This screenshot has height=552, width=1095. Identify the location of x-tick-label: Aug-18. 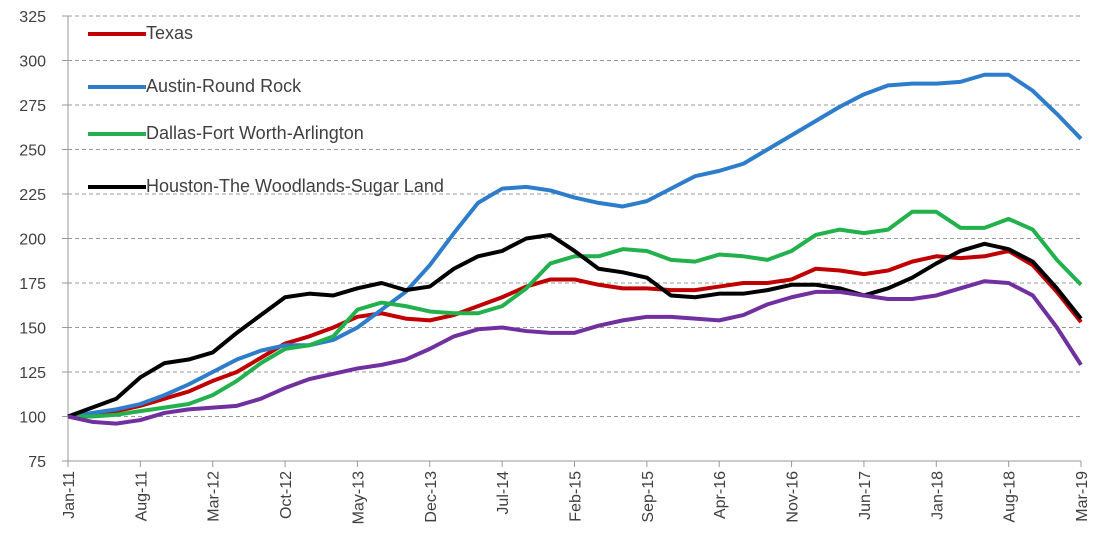
(1010, 497).